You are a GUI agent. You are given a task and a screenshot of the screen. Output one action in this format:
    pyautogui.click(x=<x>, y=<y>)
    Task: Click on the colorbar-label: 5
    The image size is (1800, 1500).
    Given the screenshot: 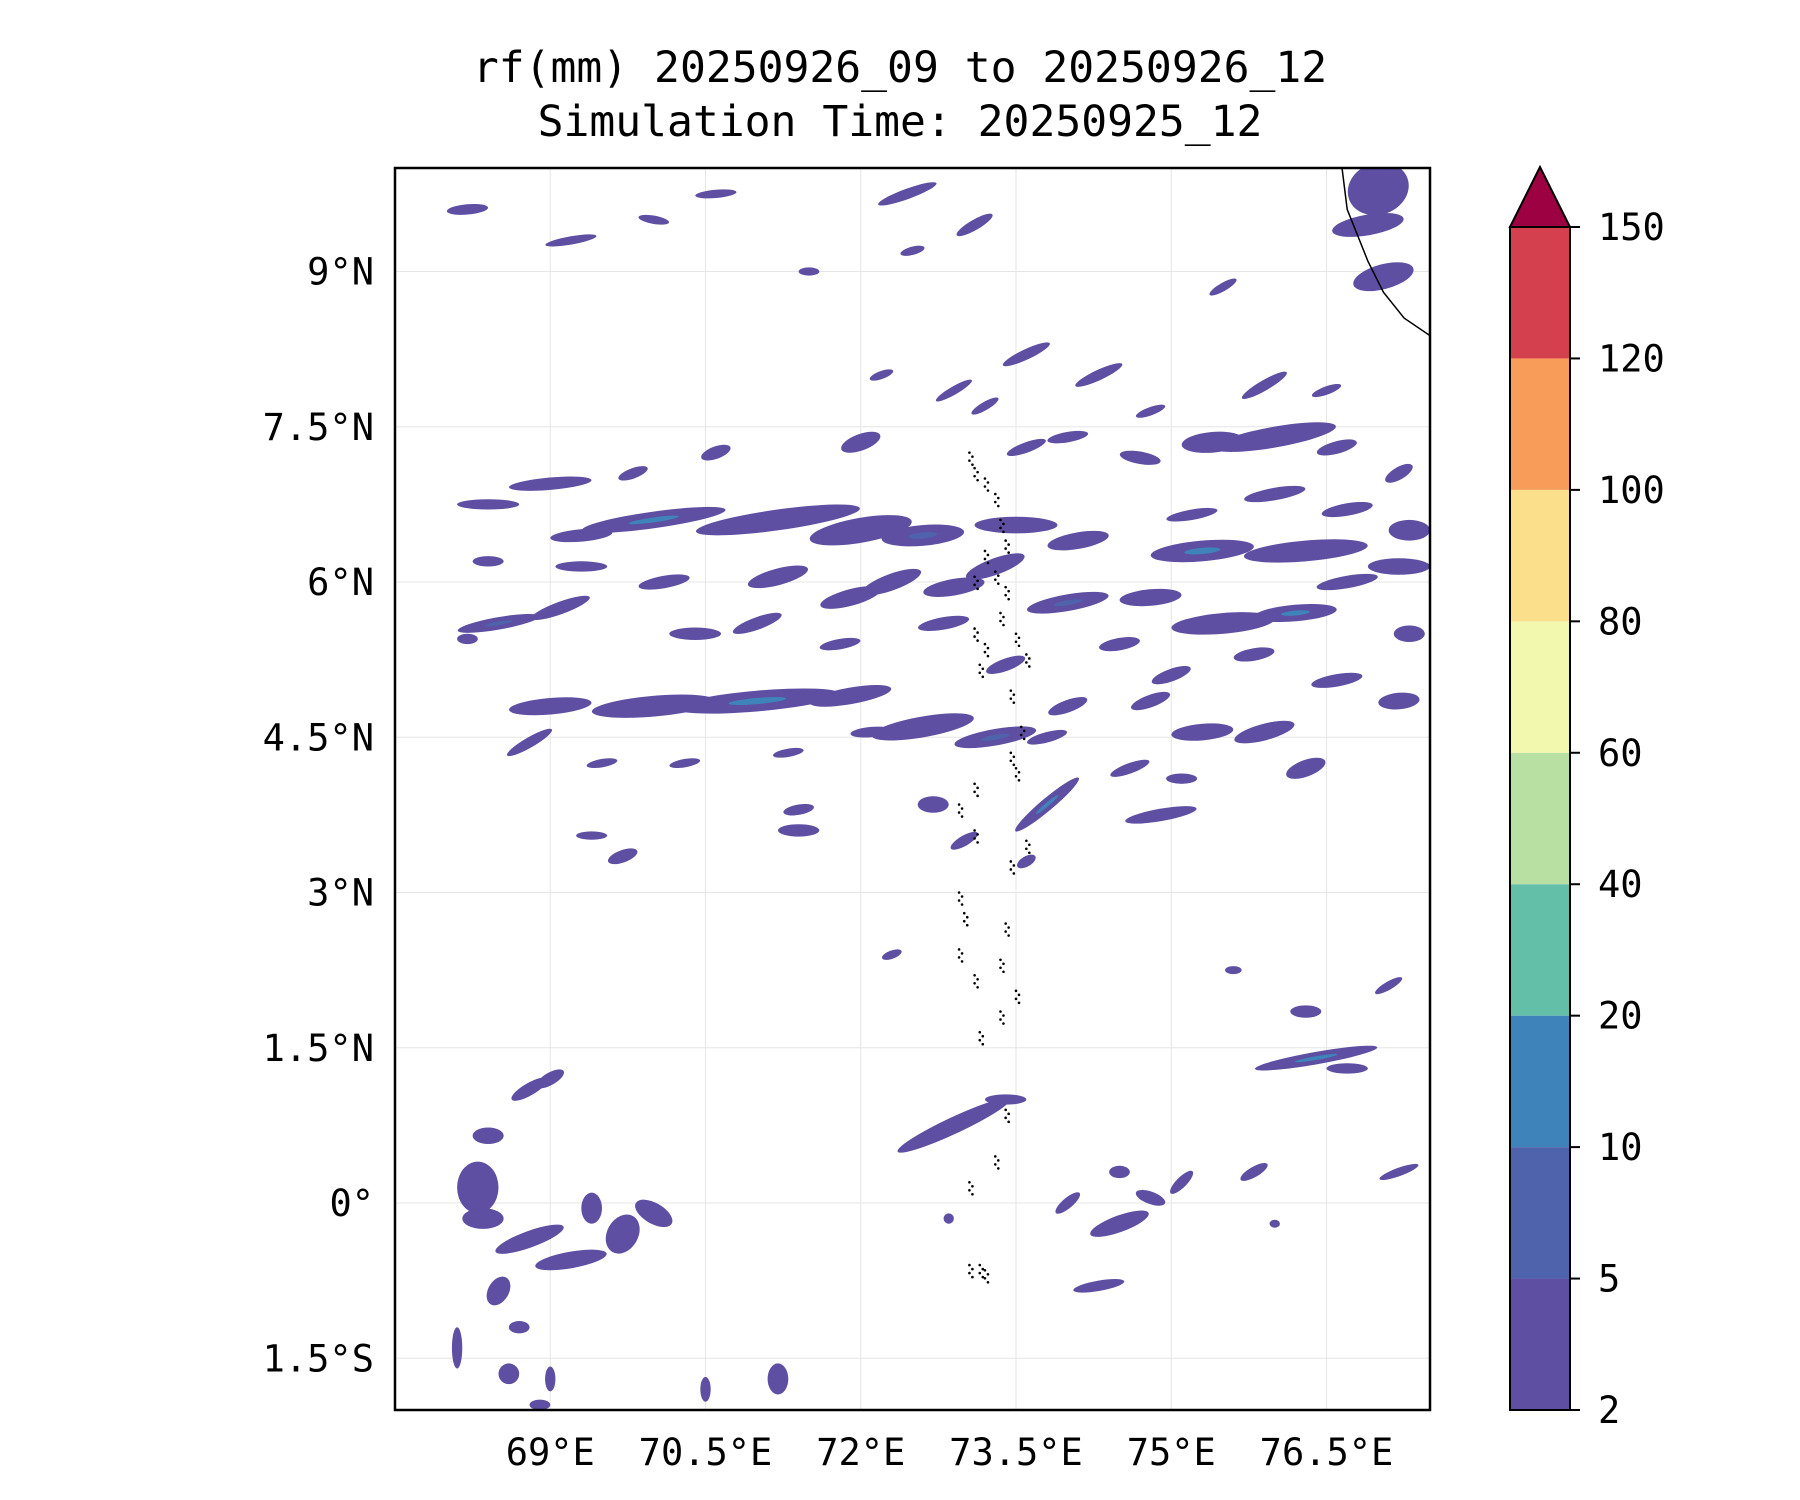 What is the action you would take?
    pyautogui.click(x=1609, y=1279)
    